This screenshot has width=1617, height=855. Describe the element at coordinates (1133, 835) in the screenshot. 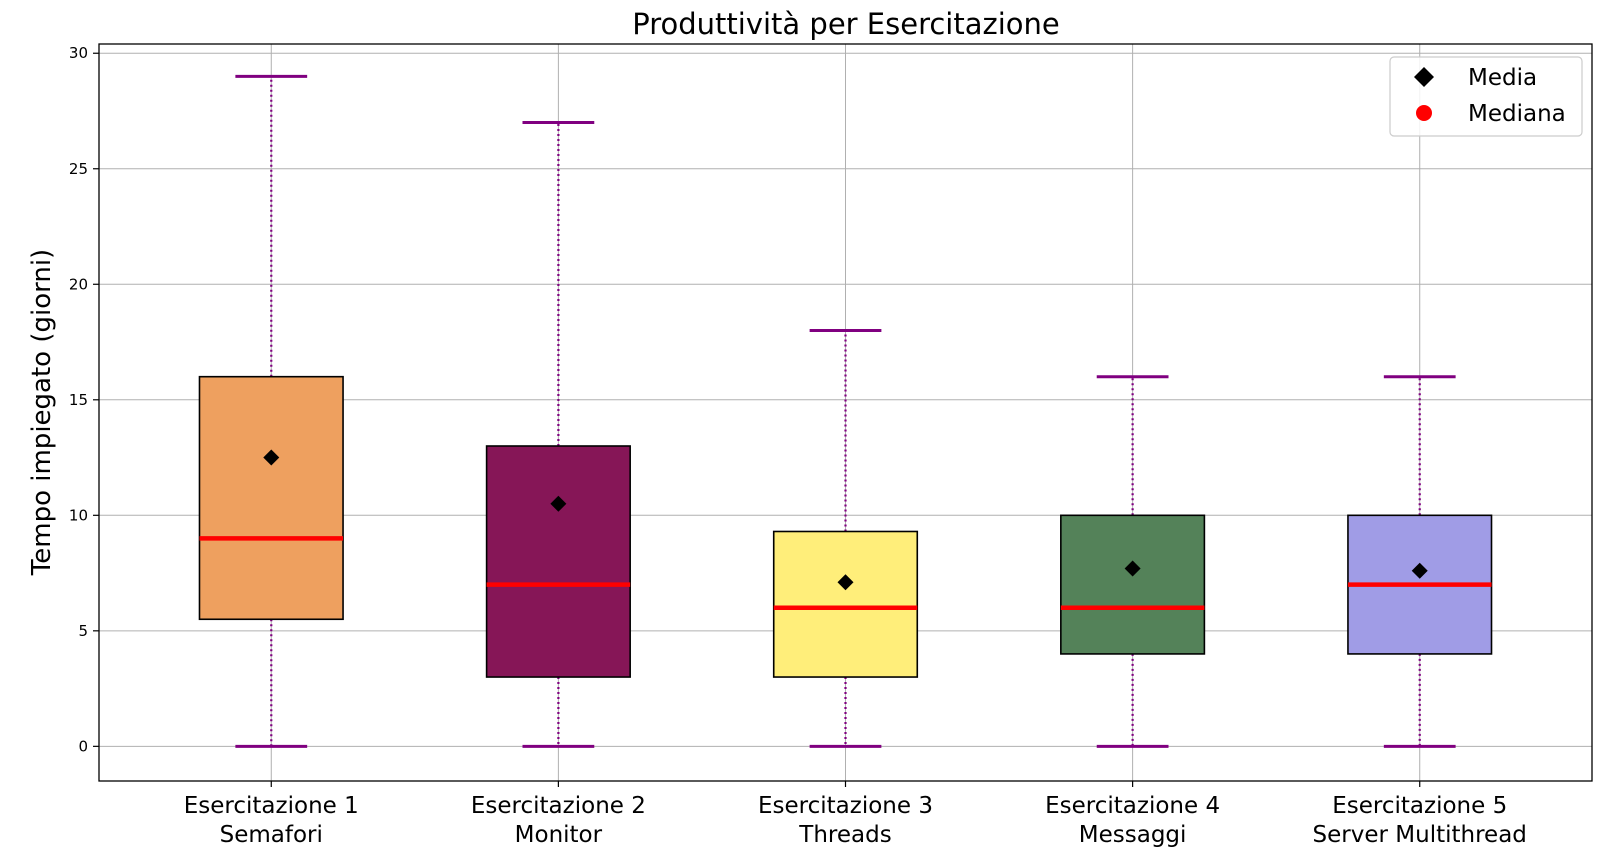

I see `x-tick-sublabel: Messaggi` at that location.